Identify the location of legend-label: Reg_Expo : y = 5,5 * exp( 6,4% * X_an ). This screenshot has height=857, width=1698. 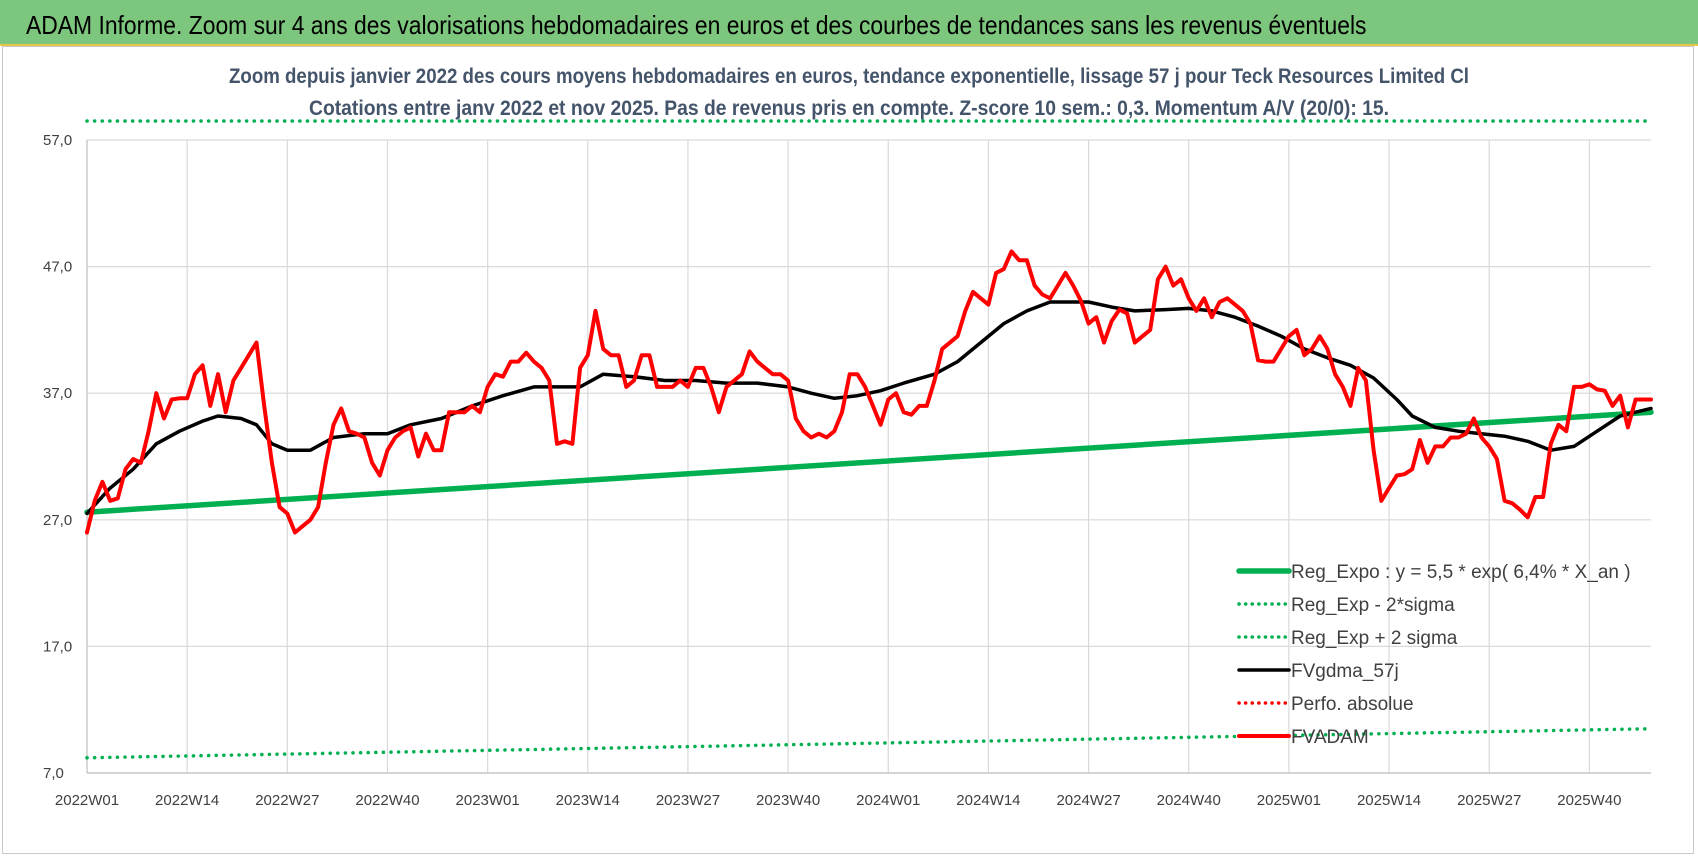
(1461, 572).